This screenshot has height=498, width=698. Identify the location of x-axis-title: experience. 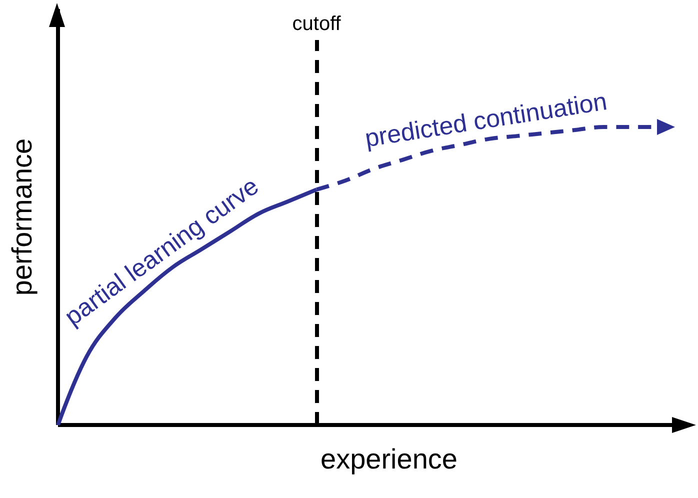
(389, 459).